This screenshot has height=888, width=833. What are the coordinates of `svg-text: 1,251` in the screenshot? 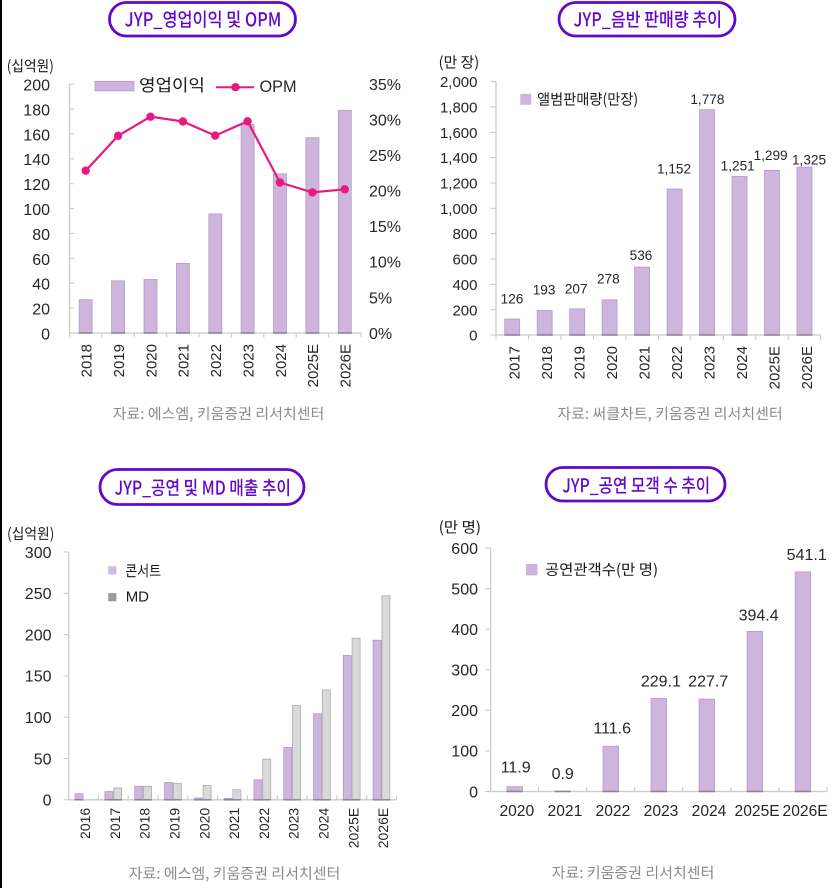 It's located at (738, 166).